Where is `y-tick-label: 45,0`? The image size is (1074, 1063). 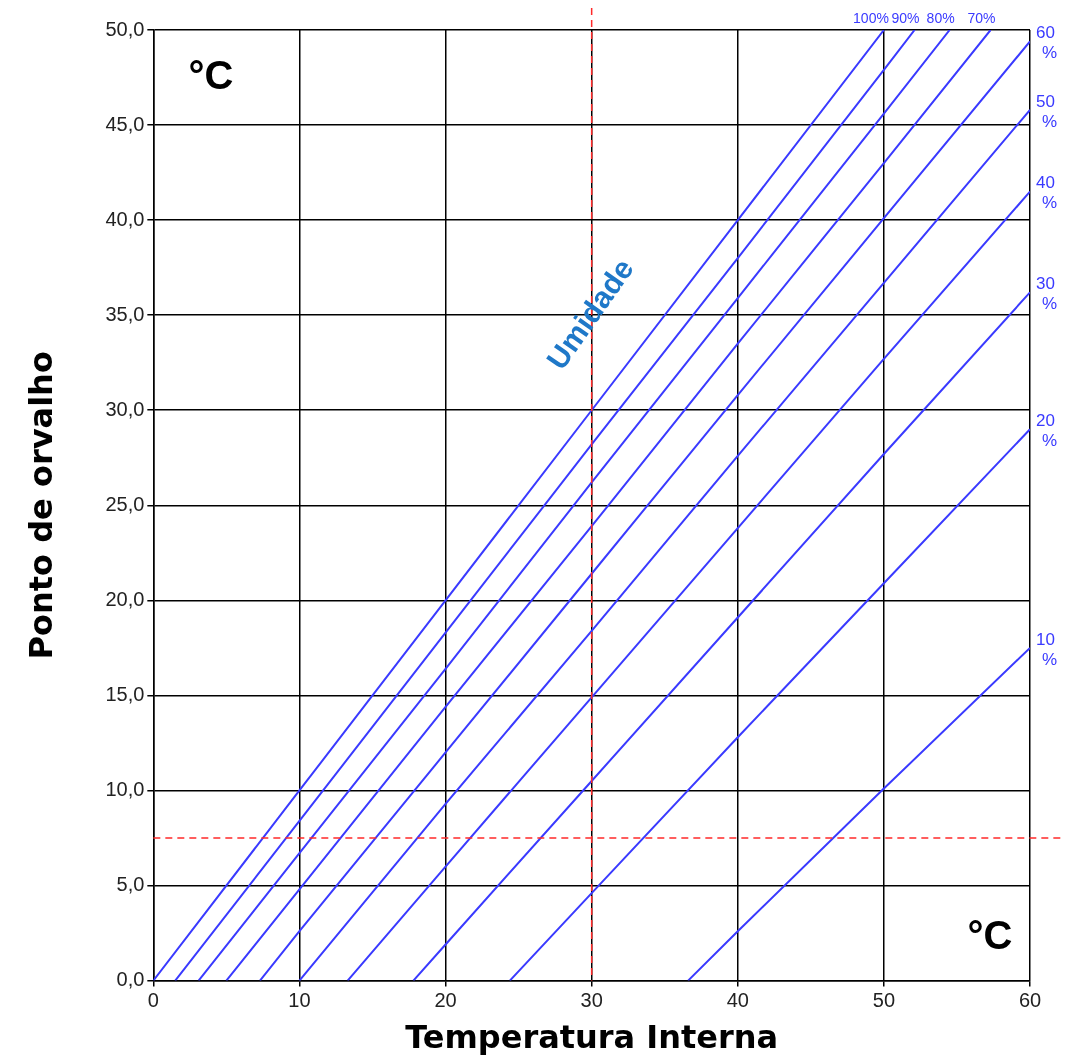 y-tick-label: 45,0 is located at coordinates (125, 123).